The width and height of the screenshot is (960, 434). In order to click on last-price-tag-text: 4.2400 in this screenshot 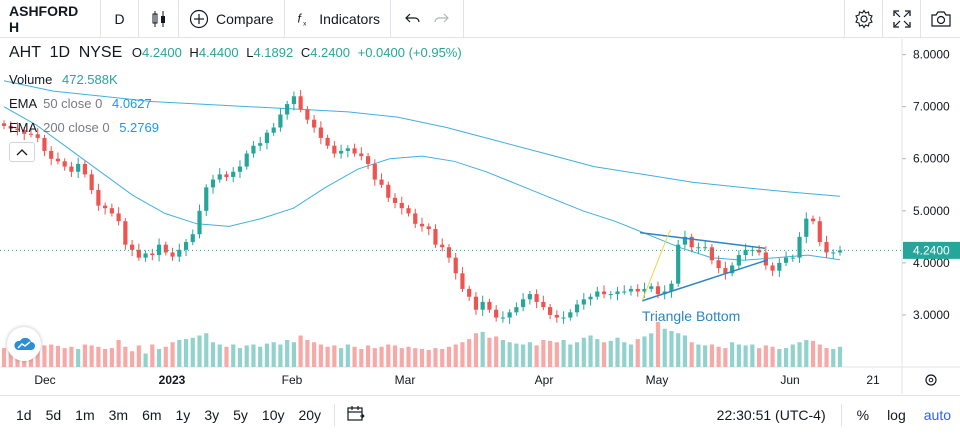, I will do `click(931, 250)`.